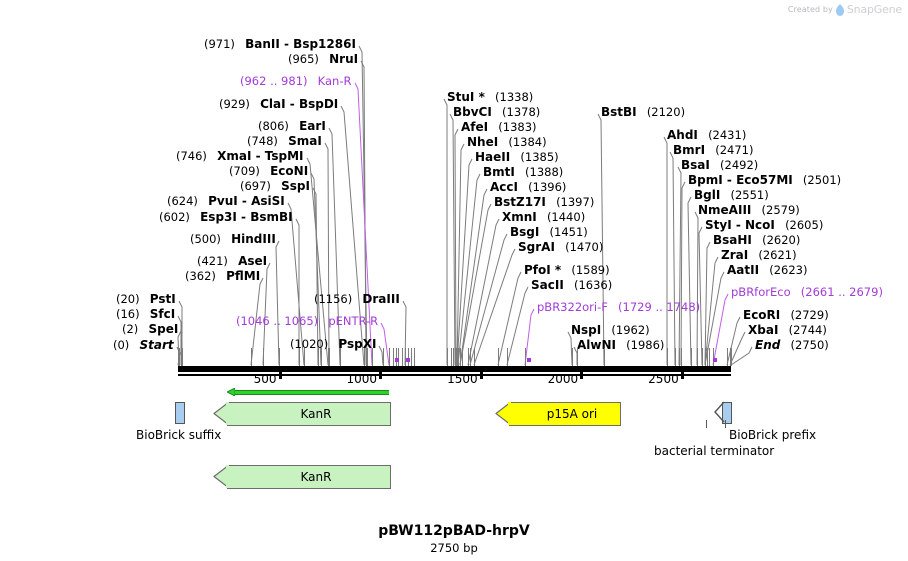 The width and height of the screenshot is (908, 561). What do you see at coordinates (773, 435) in the screenshot?
I see `small-feature-label: BioBrick prefix` at bounding box center [773, 435].